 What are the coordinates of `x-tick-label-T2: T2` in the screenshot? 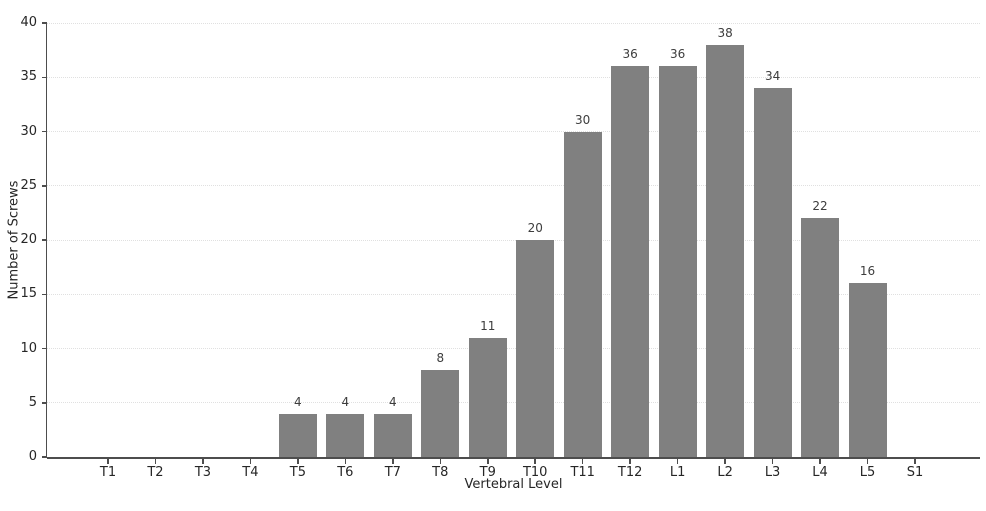 It's located at (155, 472).